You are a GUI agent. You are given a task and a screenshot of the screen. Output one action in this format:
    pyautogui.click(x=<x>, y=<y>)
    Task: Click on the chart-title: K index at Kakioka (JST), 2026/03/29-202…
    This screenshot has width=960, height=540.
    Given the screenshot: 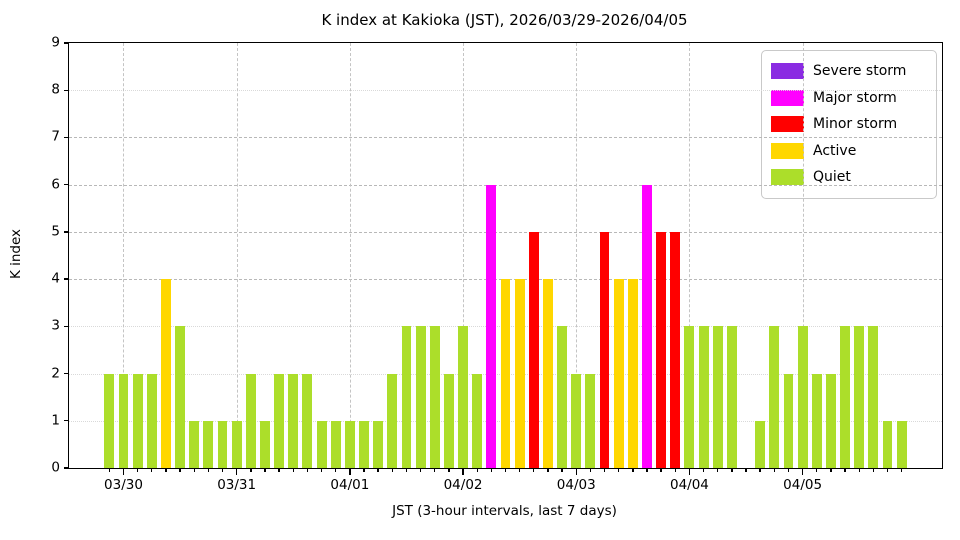 What is the action you would take?
    pyautogui.click(x=504, y=20)
    